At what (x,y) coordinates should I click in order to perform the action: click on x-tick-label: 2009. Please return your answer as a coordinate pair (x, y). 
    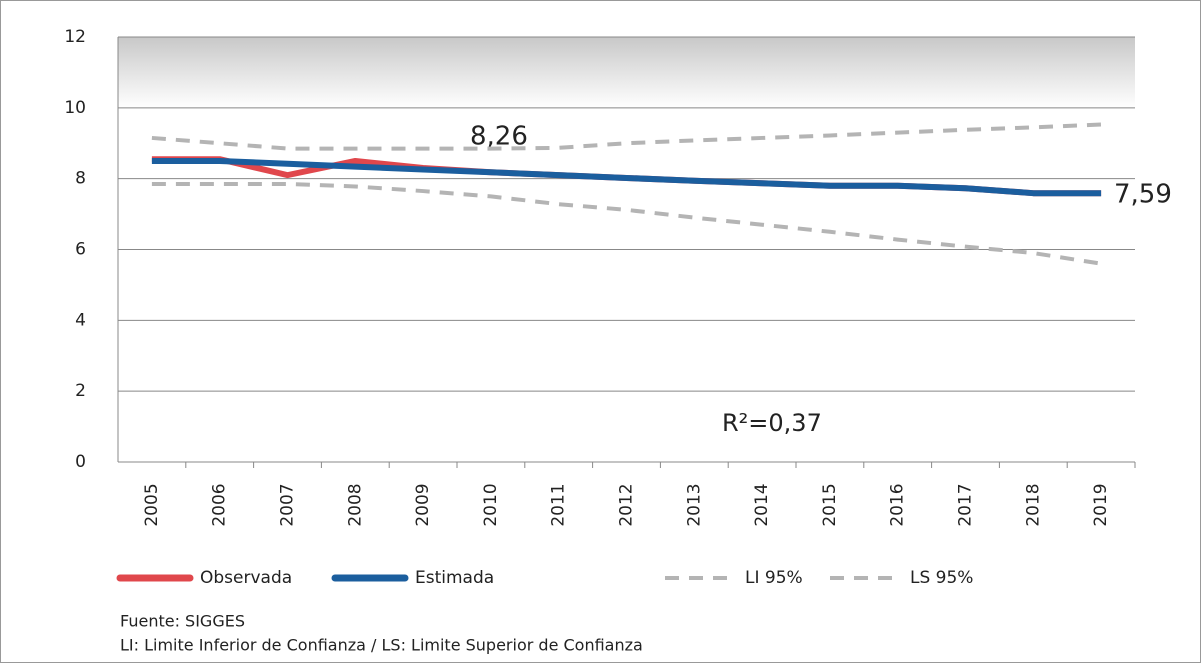
    Looking at the image, I should click on (423, 504).